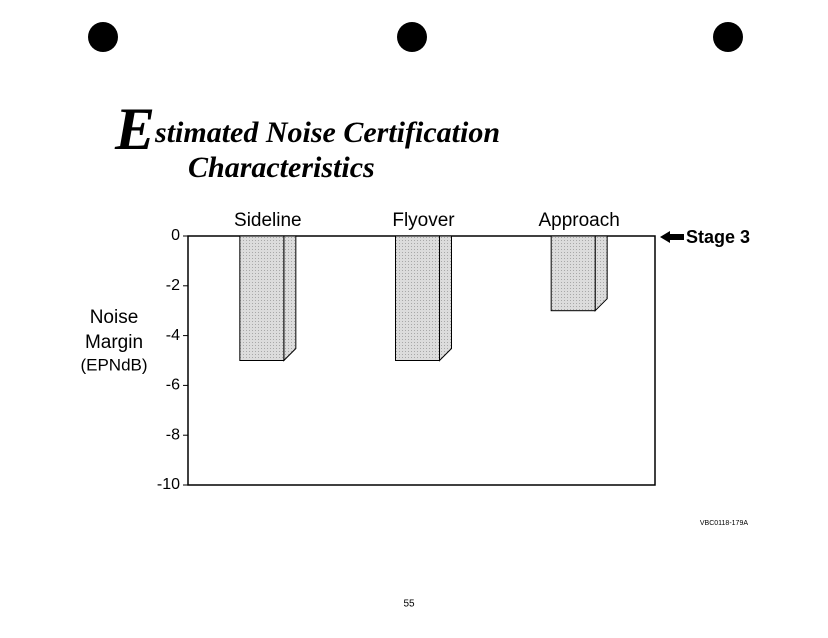 The height and width of the screenshot is (638, 828). What do you see at coordinates (718, 237) in the screenshot?
I see `annotation: Stage 3` at bounding box center [718, 237].